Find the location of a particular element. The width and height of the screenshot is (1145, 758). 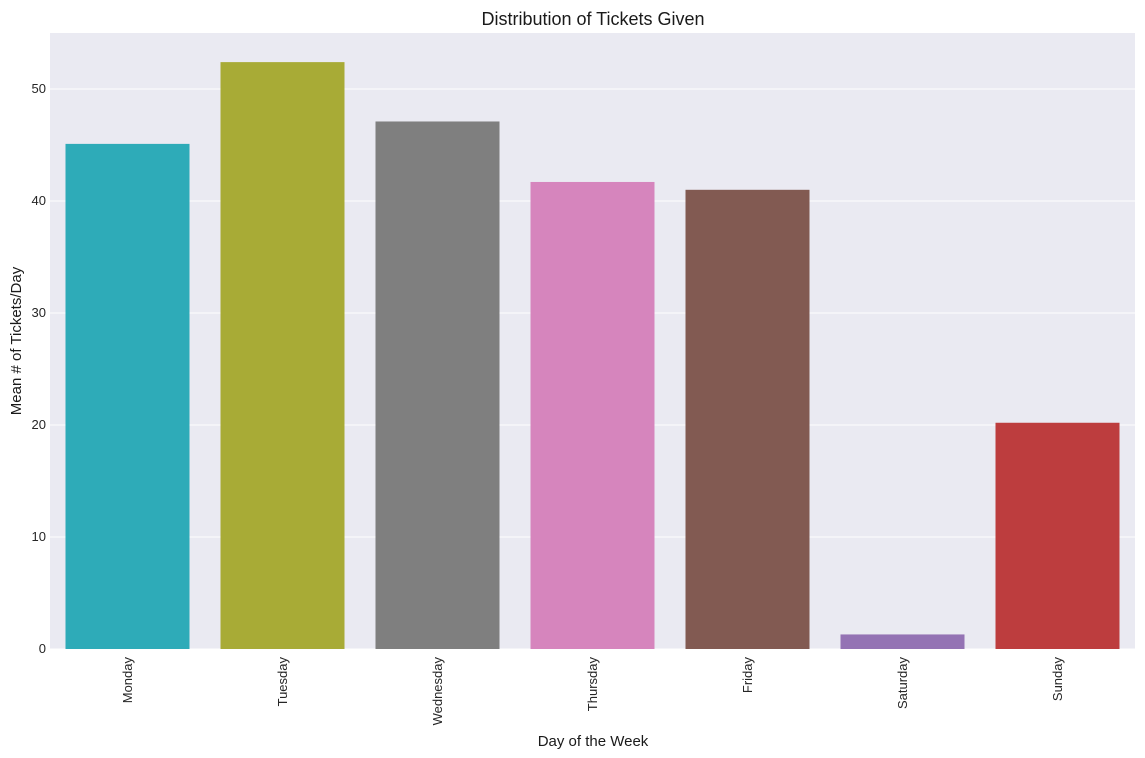

x-axis-label: Day of the Week is located at coordinates (593, 741).